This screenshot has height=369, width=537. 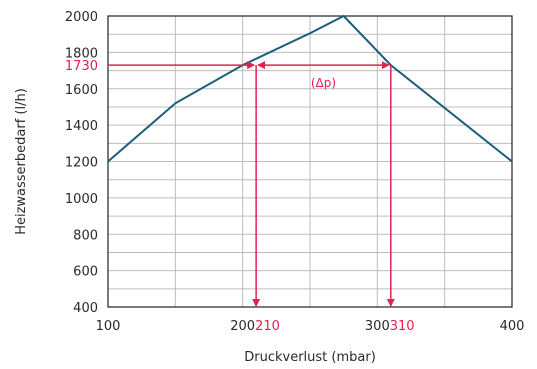 What do you see at coordinates (81, 53) in the screenshot?
I see `y-tick-label: 1800` at bounding box center [81, 53].